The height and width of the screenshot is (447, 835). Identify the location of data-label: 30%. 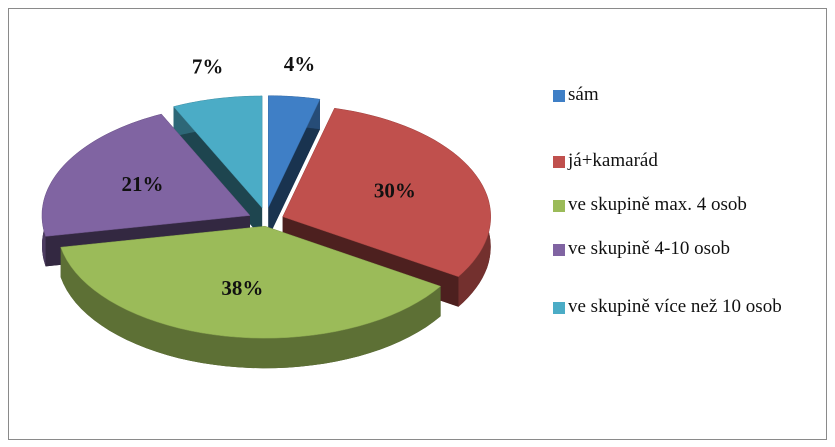
(395, 191).